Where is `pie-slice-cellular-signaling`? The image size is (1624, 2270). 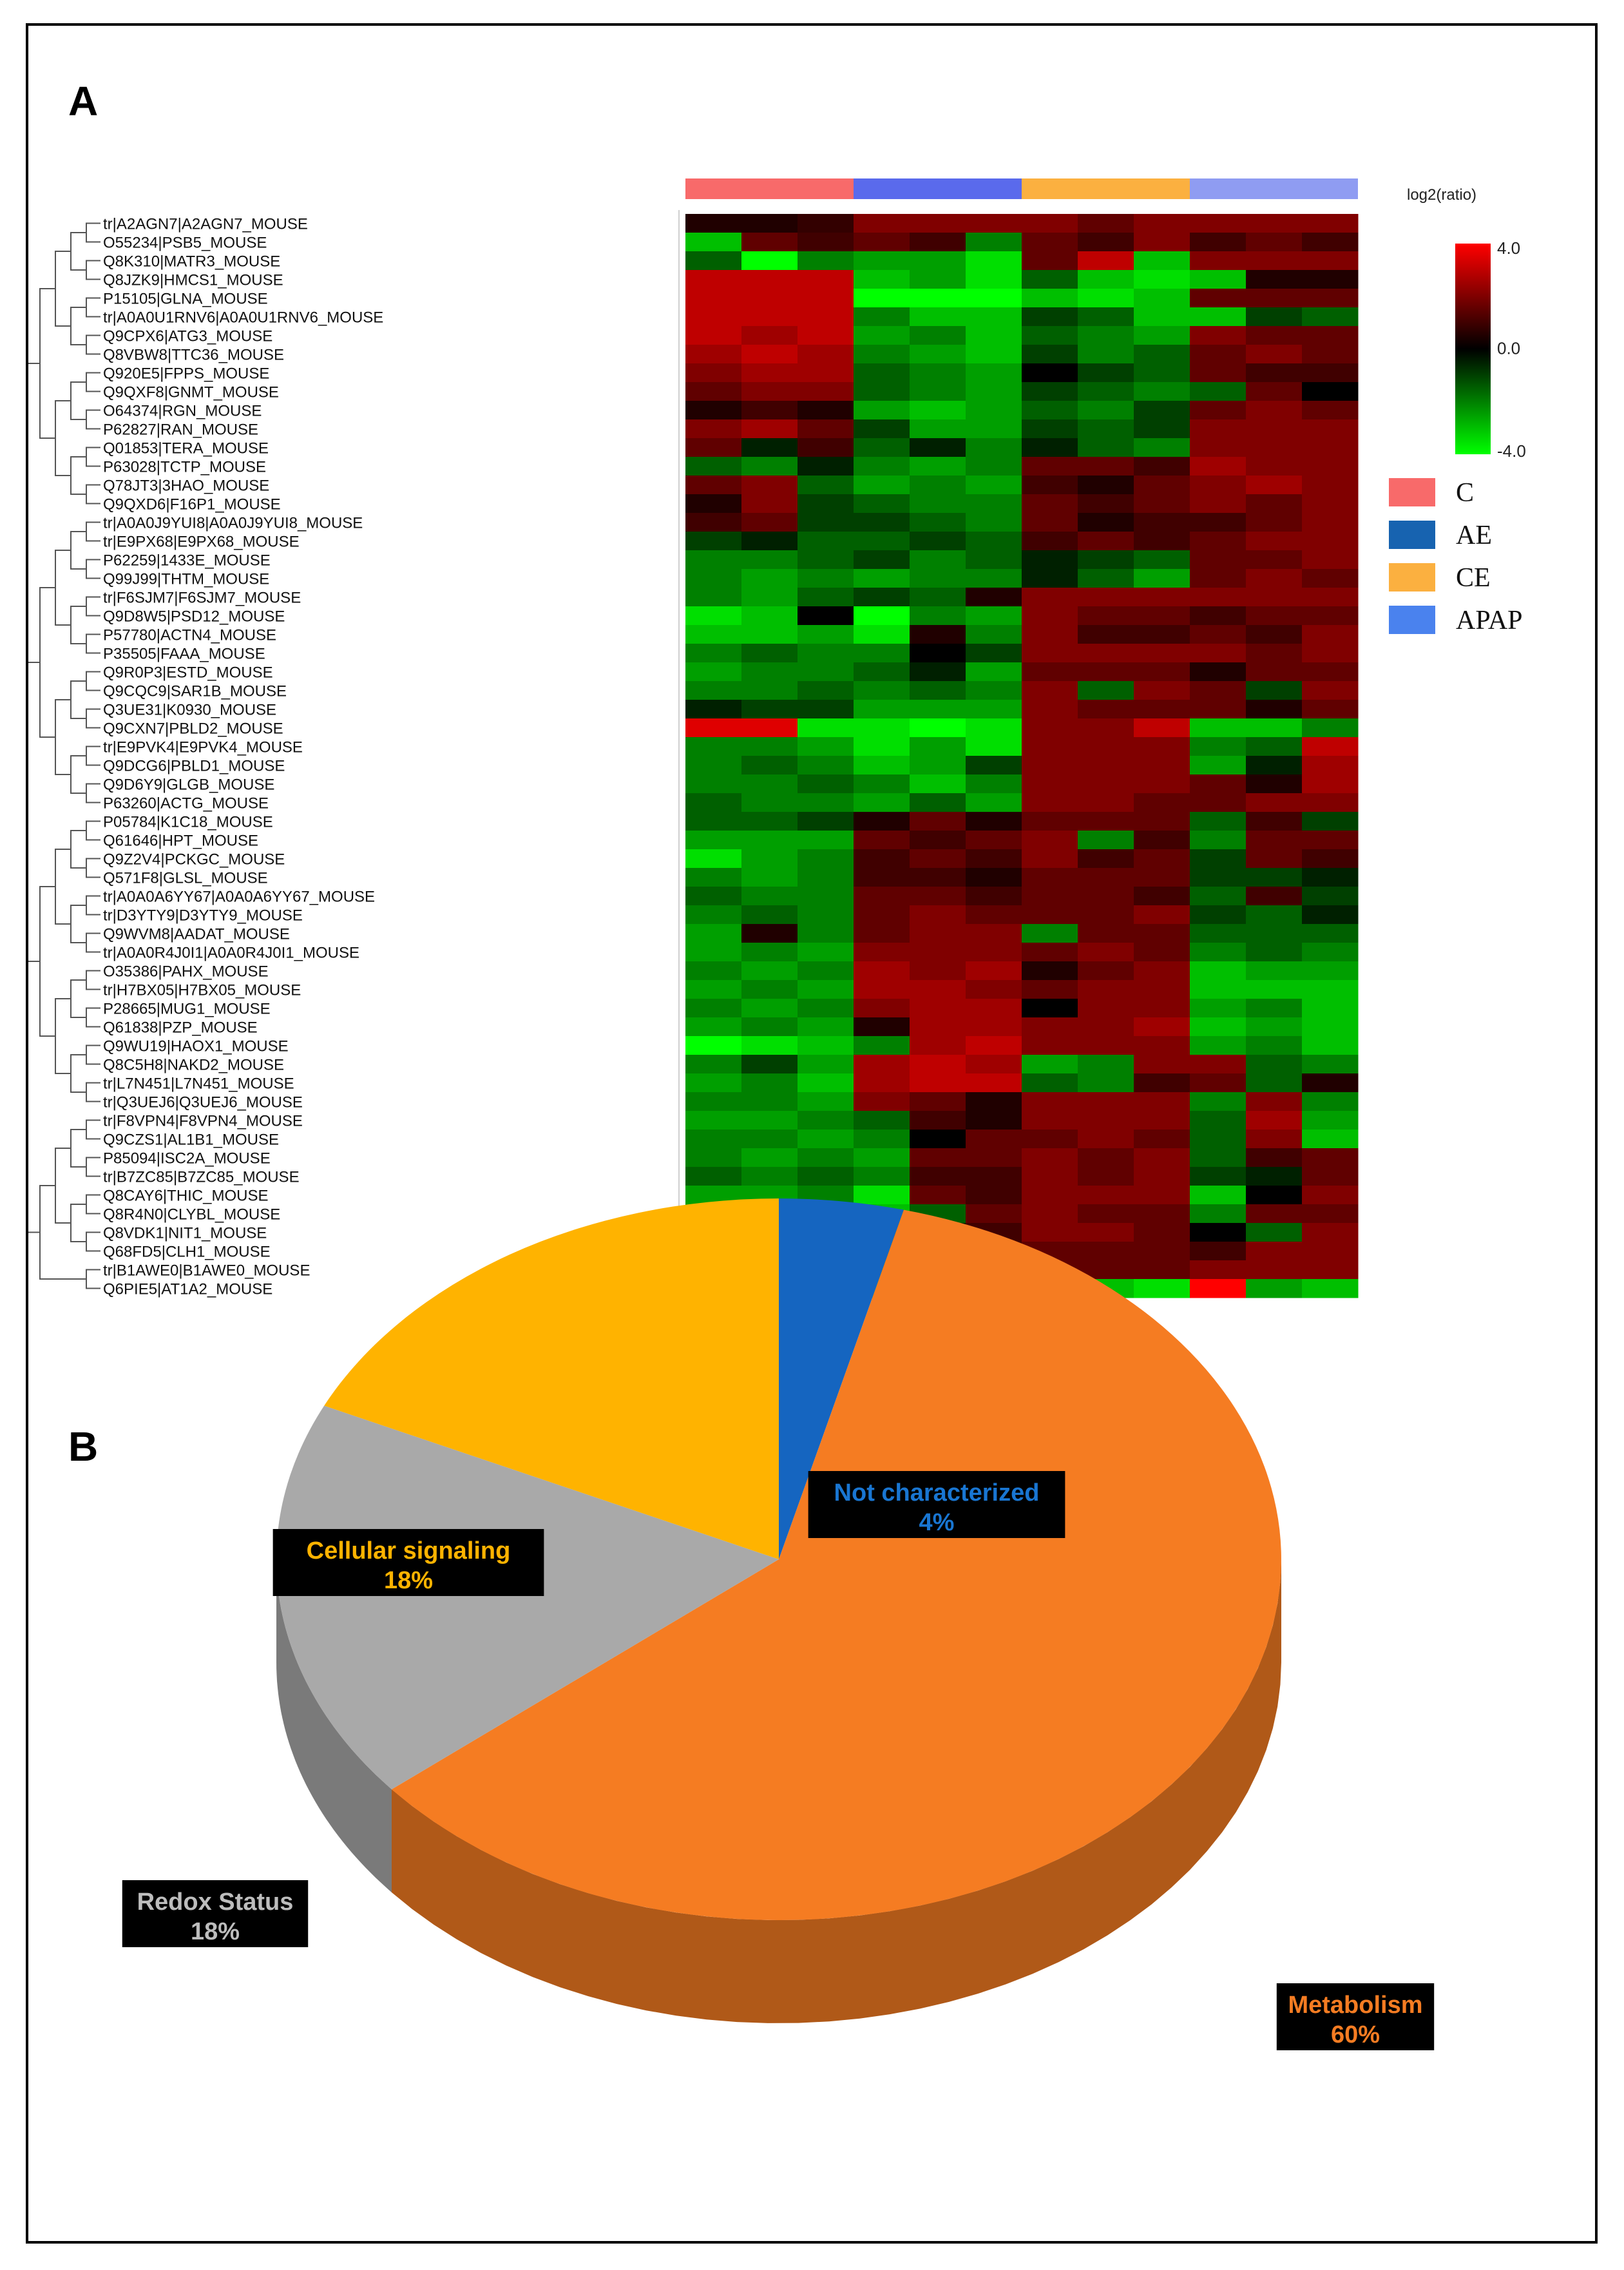
pie-slice-cellular-signaling is located at coordinates (551, 1378).